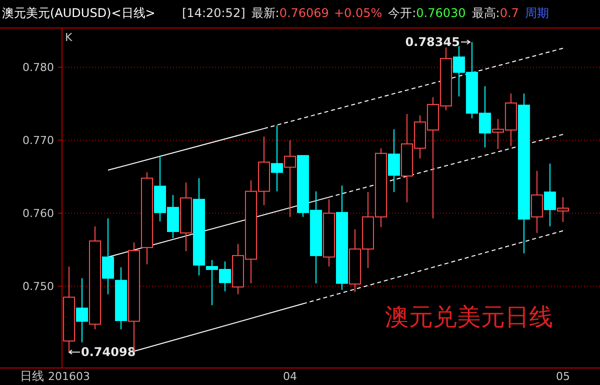  I want to click on annotation: 0.78345, so click(432, 42).